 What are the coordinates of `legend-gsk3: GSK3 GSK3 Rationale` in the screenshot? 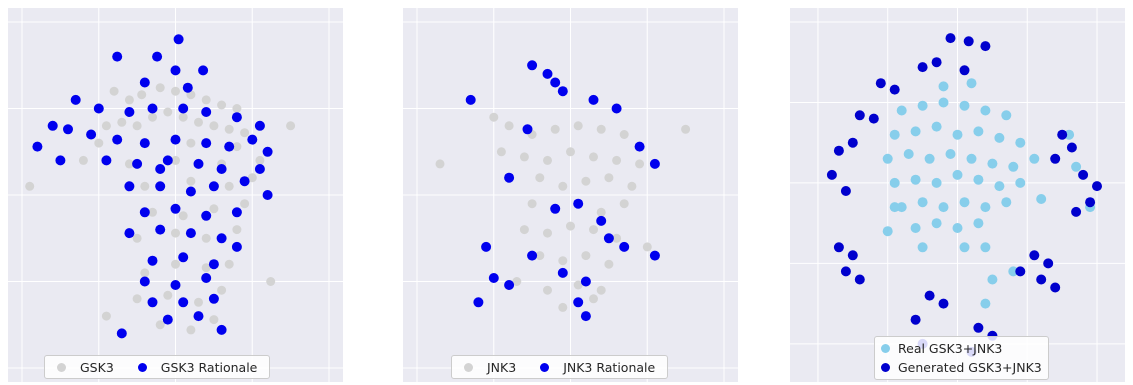 It's located at (157, 367).